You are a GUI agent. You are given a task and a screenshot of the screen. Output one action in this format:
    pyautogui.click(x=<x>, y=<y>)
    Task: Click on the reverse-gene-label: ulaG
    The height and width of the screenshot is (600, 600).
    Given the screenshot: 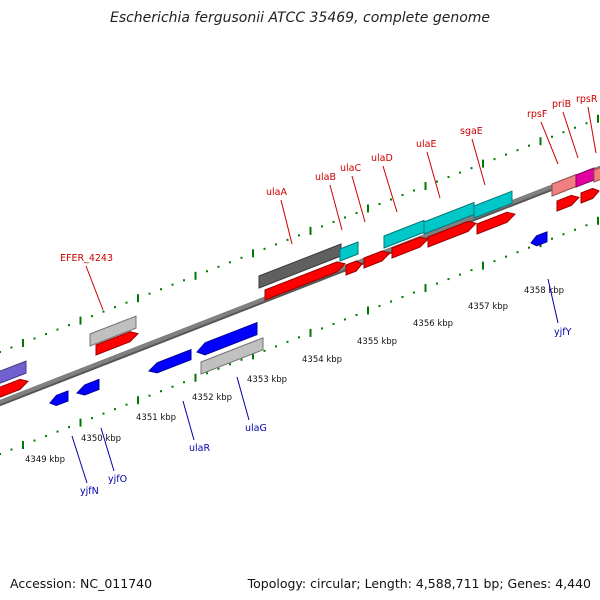 What is the action you would take?
    pyautogui.click(x=256, y=428)
    